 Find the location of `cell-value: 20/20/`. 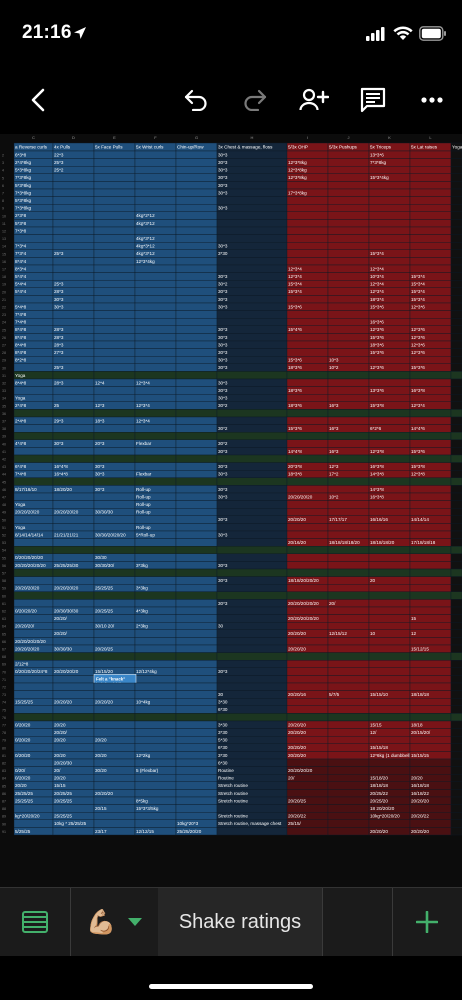

cell-value: 20/20/ is located at coordinates (60, 633).